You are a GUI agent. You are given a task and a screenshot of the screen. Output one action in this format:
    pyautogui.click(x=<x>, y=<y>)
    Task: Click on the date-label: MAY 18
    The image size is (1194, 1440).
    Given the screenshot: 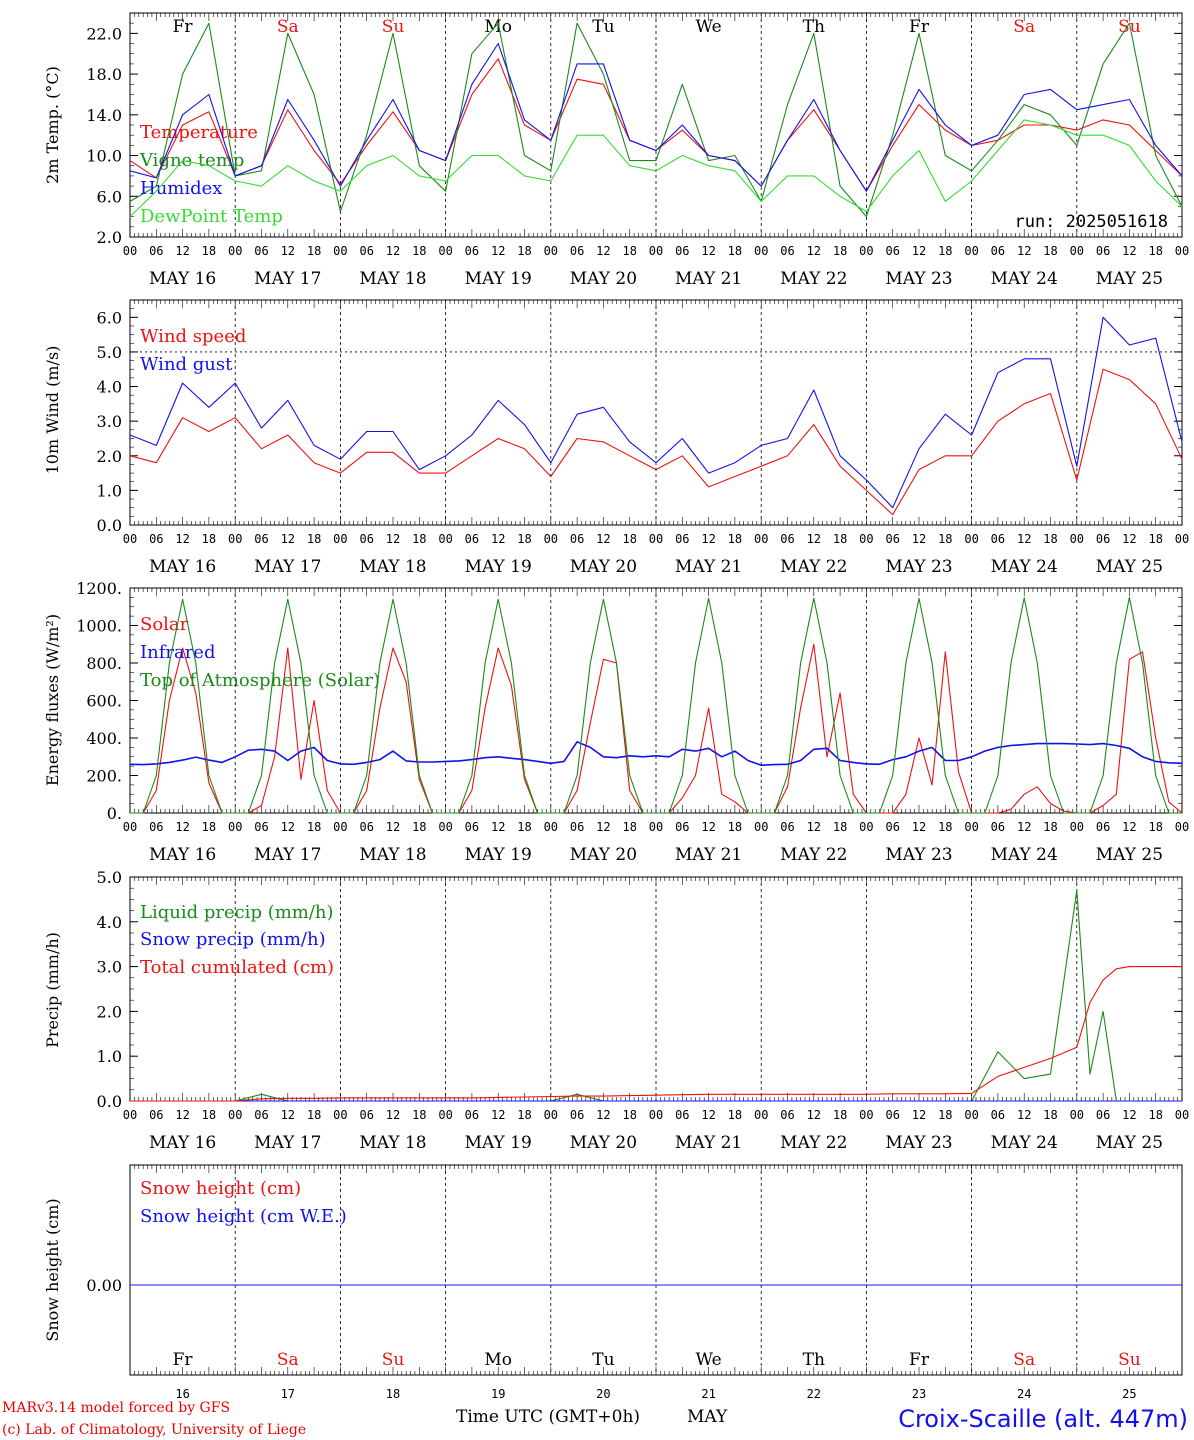 What is the action you would take?
    pyautogui.click(x=392, y=855)
    